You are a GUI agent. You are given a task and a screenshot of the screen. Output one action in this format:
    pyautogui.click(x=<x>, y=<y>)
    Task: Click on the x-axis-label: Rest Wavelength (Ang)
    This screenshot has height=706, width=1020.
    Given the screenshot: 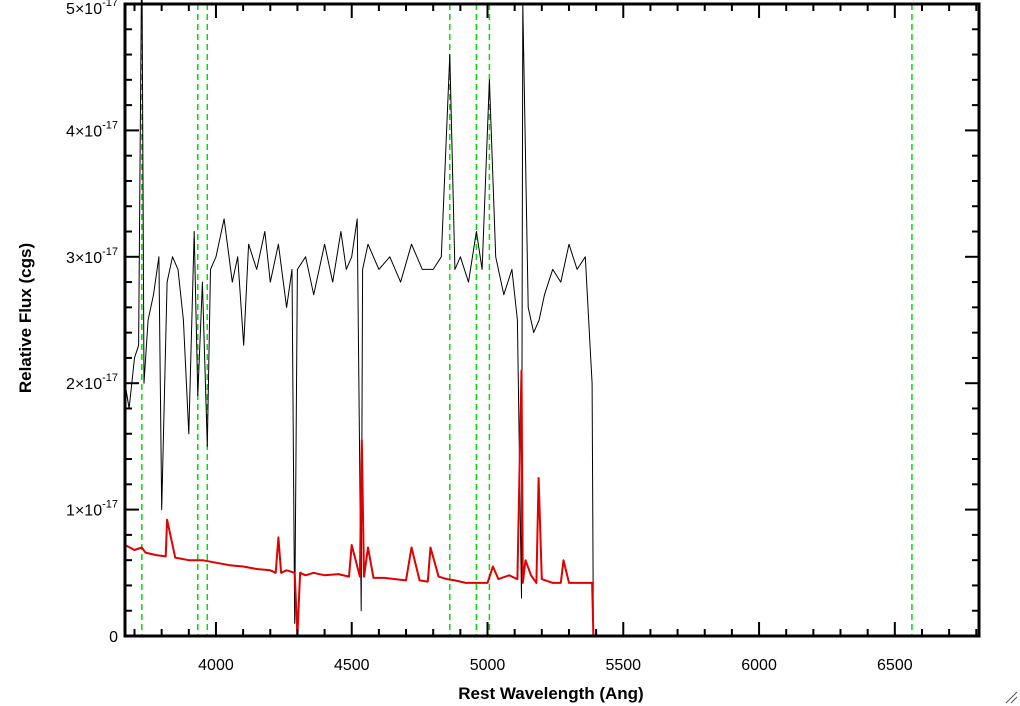 What is the action you would take?
    pyautogui.click(x=550, y=693)
    